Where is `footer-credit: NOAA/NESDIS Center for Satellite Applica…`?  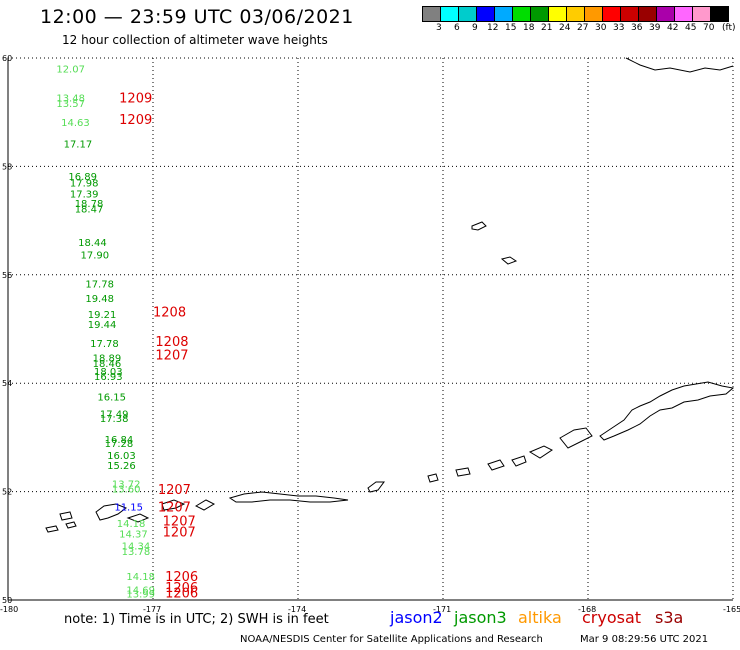 footer-credit: NOAA/NESDIS Center for Satellite Applica… is located at coordinates (391, 639).